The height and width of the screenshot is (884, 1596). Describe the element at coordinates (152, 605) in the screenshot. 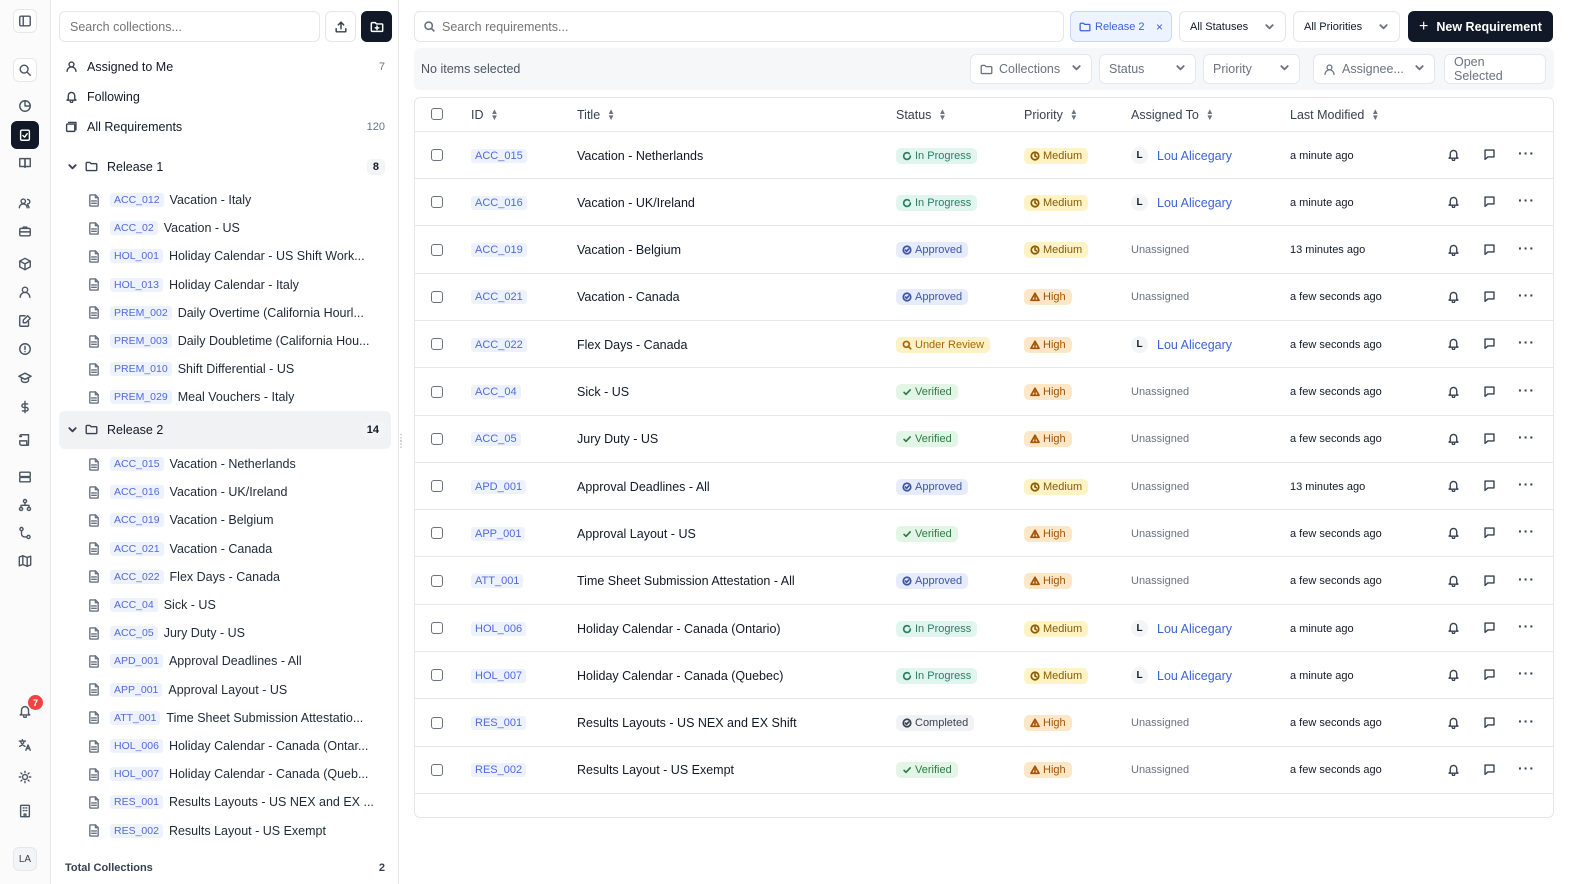

I see `sidebar-requirement-item: ACC_04 Sick - US` at that location.